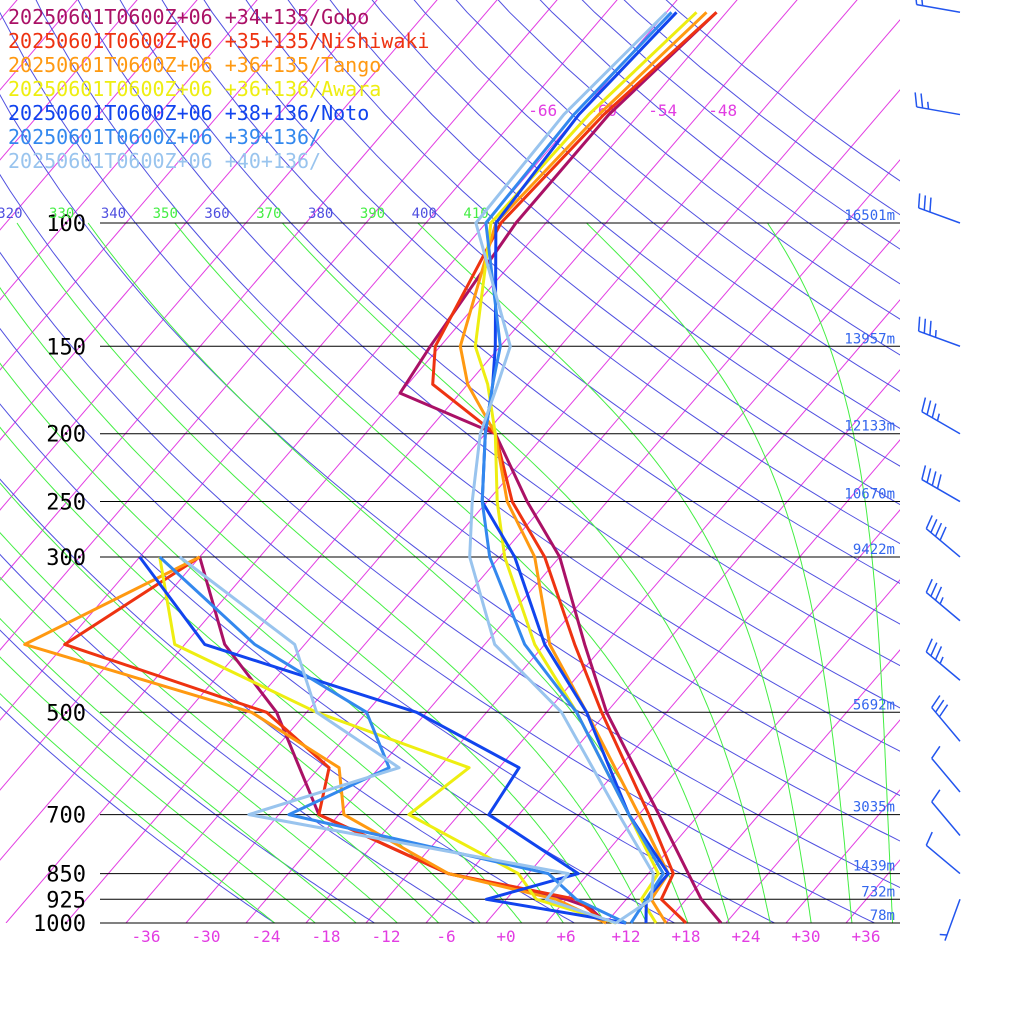  Describe the element at coordinates (475, 214) in the screenshot. I see `theta-label: 410` at that location.